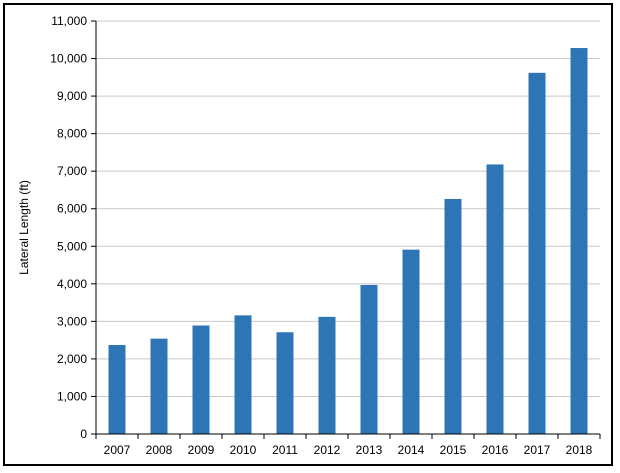 The height and width of the screenshot is (473, 620). I want to click on x-tick-label: 2015, so click(453, 450).